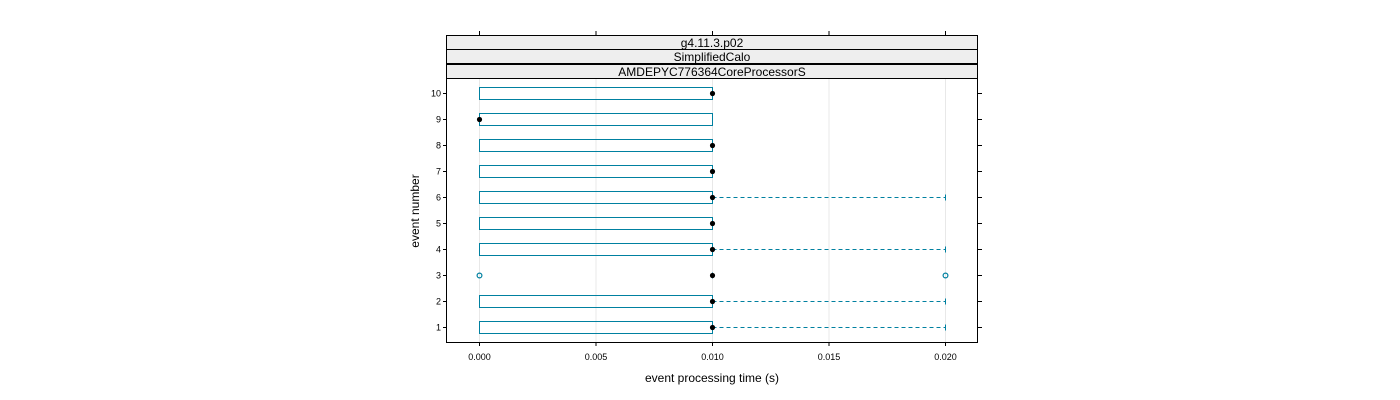  What do you see at coordinates (712, 378) in the screenshot?
I see `x-axis-title: event processing time (s)` at bounding box center [712, 378].